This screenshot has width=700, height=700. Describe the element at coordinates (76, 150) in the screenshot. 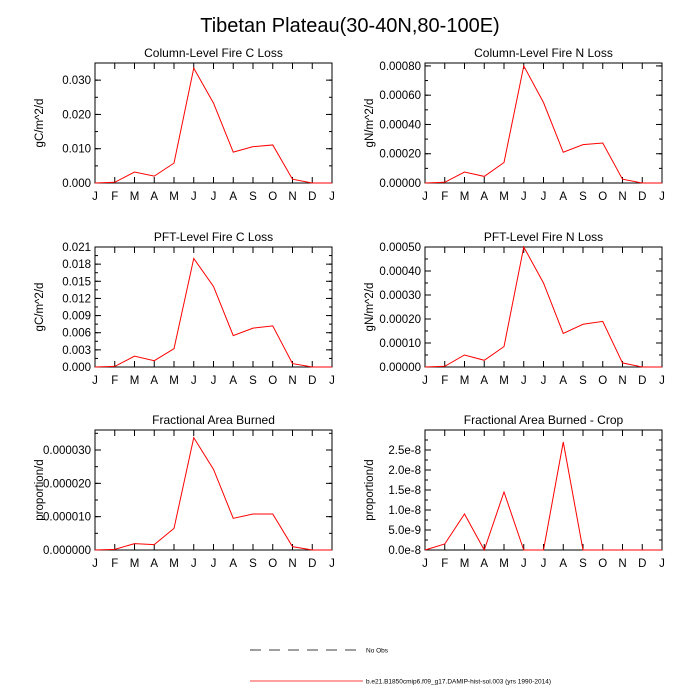

I see `y-tick-label: 0.010` at that location.